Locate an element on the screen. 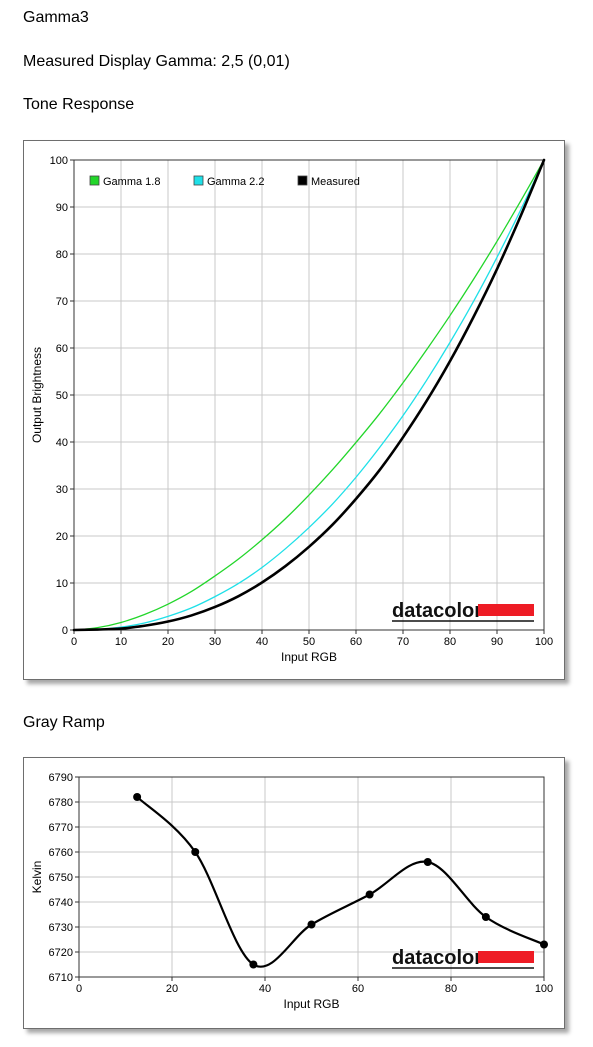  y-tick-label: 6710 is located at coordinates (61, 978).